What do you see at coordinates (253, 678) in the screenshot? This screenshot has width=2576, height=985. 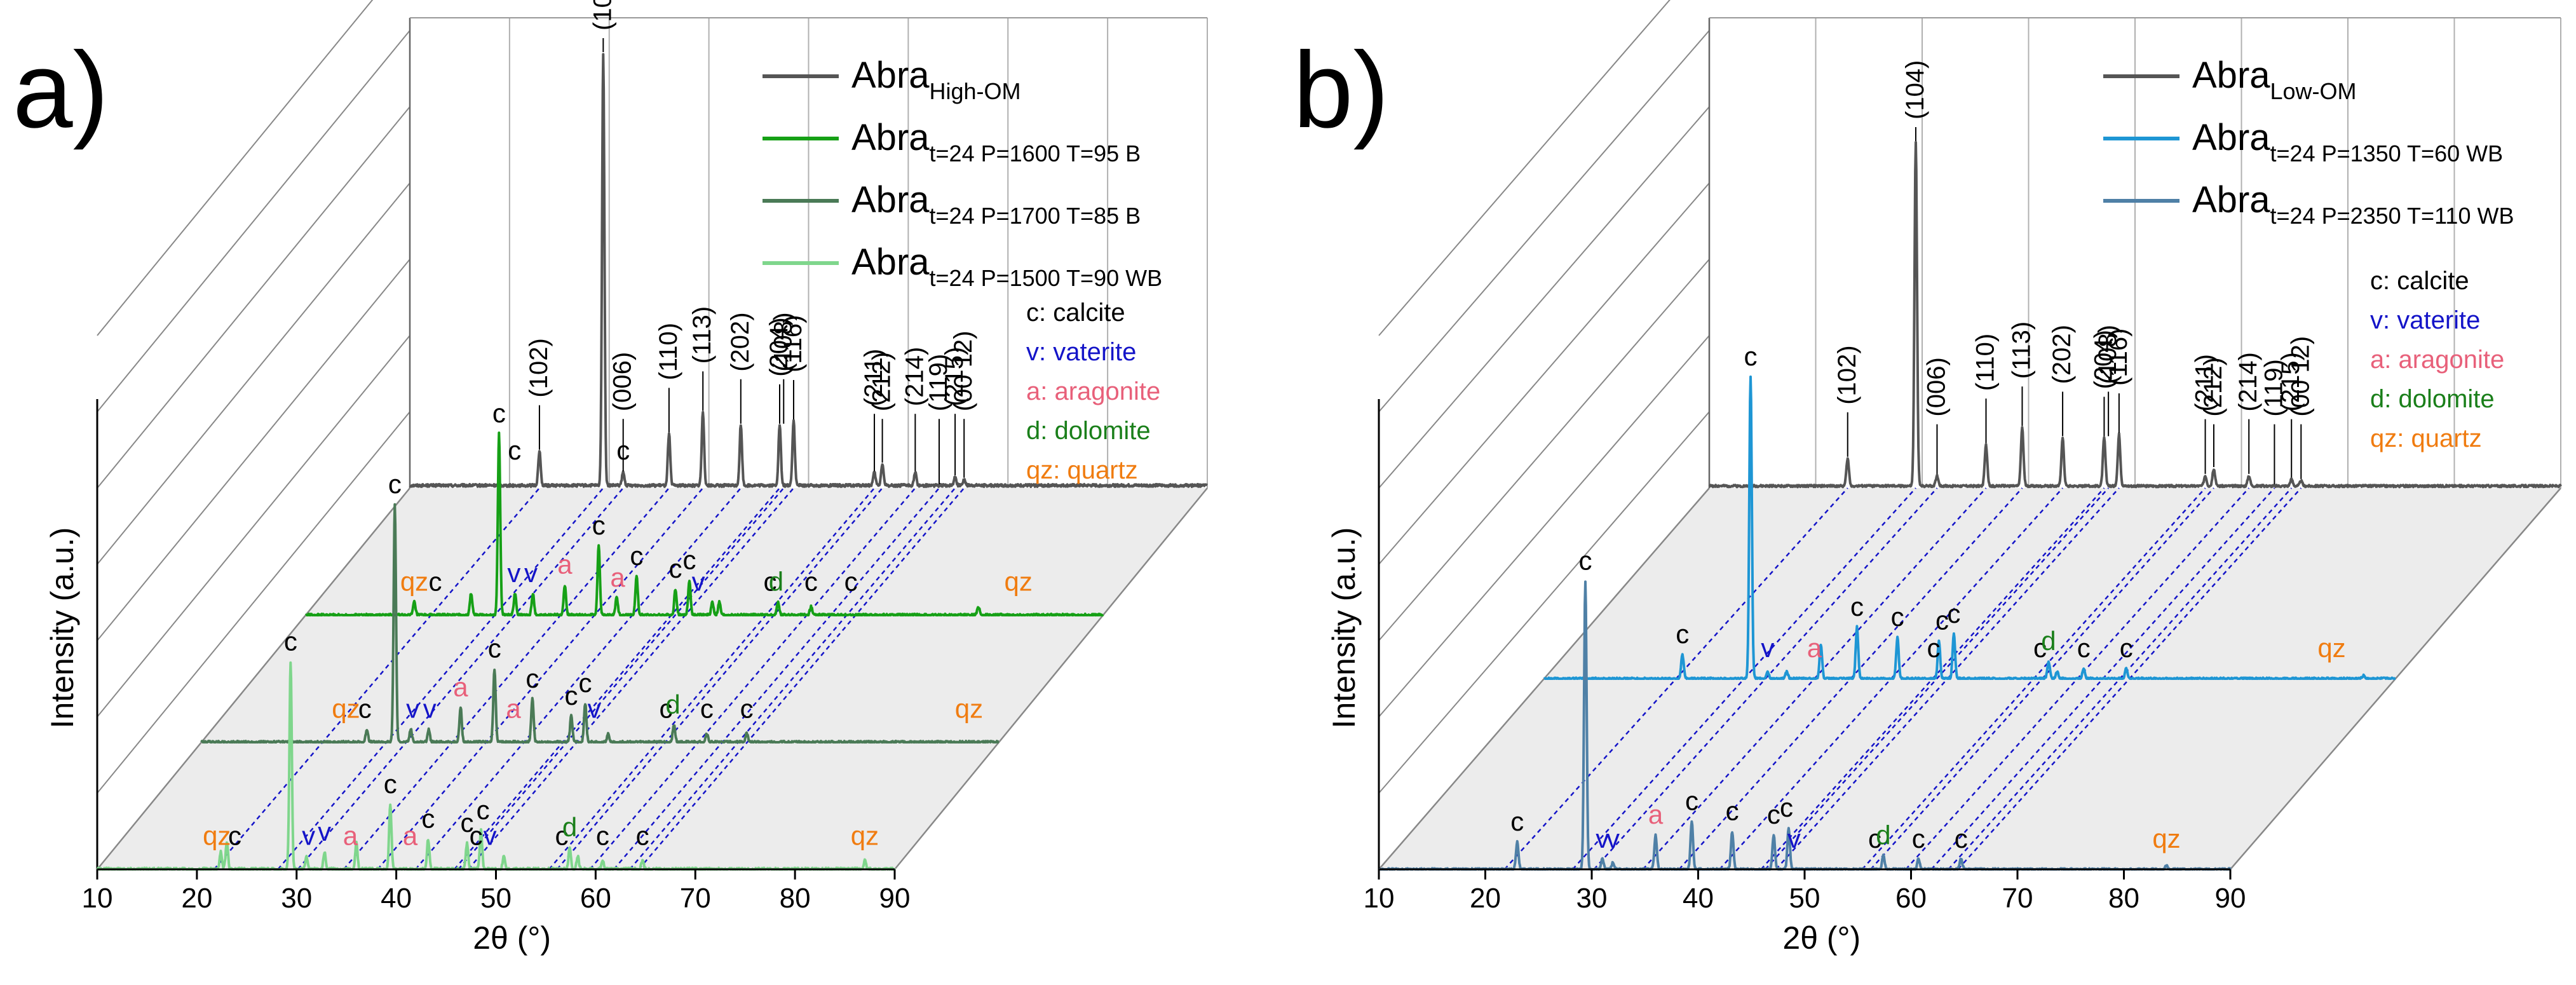 I see `floor-left-edge` at bounding box center [253, 678].